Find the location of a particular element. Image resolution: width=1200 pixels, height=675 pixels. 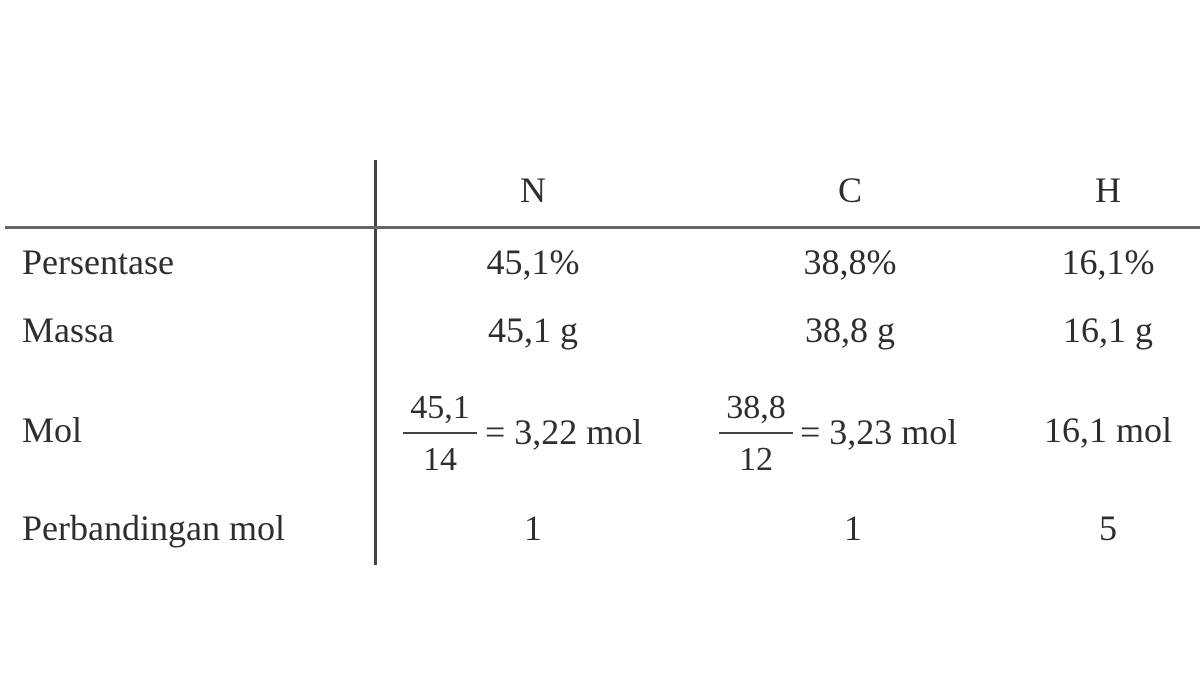

result: = 3,22 mol is located at coordinates (564, 432).